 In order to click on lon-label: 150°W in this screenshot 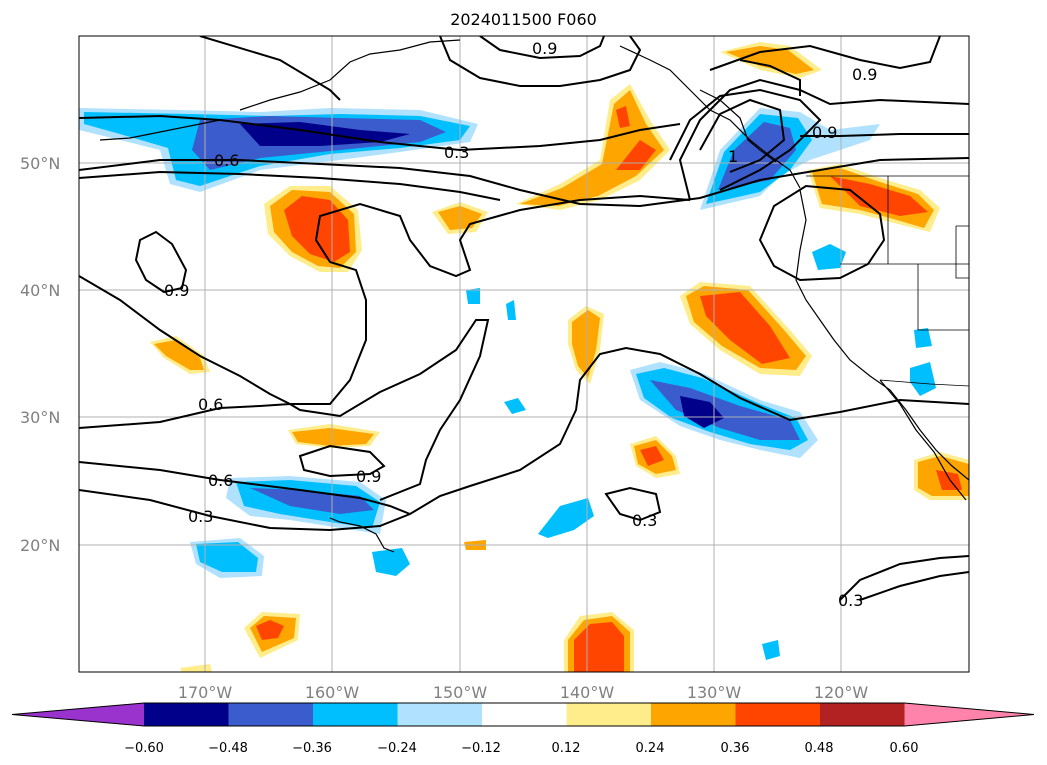, I will do `click(460, 692)`.